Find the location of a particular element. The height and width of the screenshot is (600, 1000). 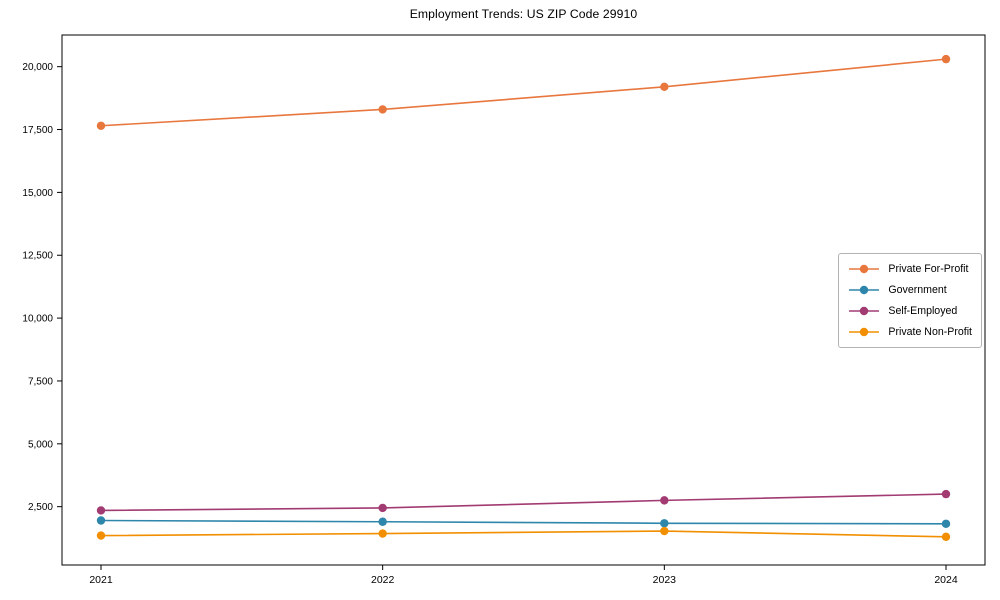

y-tick-label: 10,000 is located at coordinates (37, 319).